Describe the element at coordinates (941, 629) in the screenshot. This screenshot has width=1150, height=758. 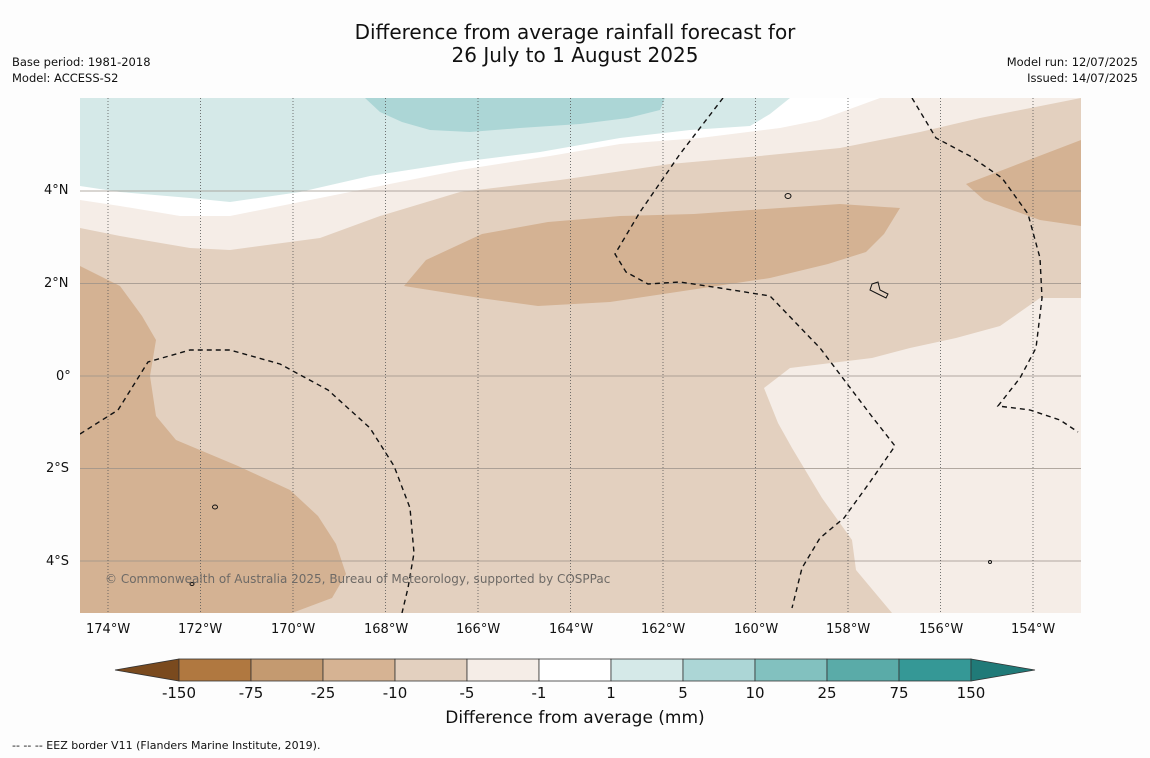
I see `lon-label-156w: 156°W` at that location.